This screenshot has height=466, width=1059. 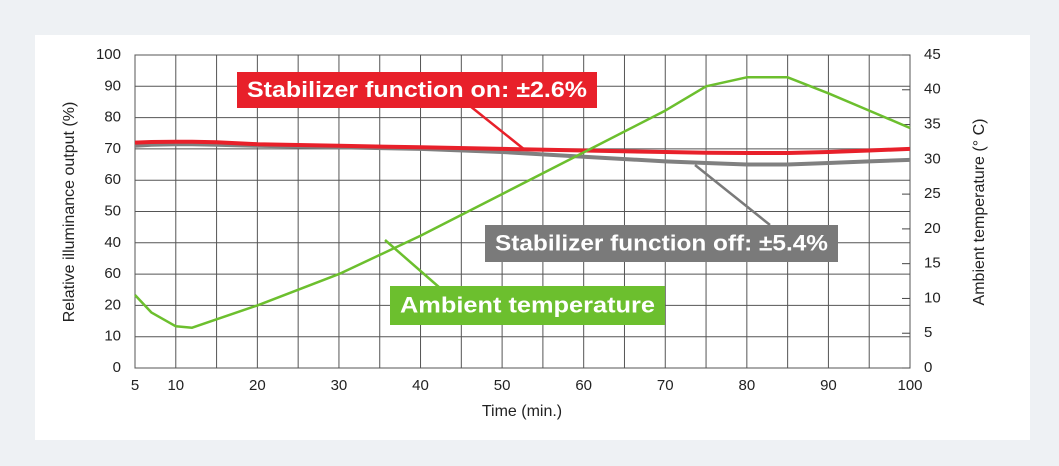 What do you see at coordinates (932, 124) in the screenshot?
I see `y2-tick-label: 35` at bounding box center [932, 124].